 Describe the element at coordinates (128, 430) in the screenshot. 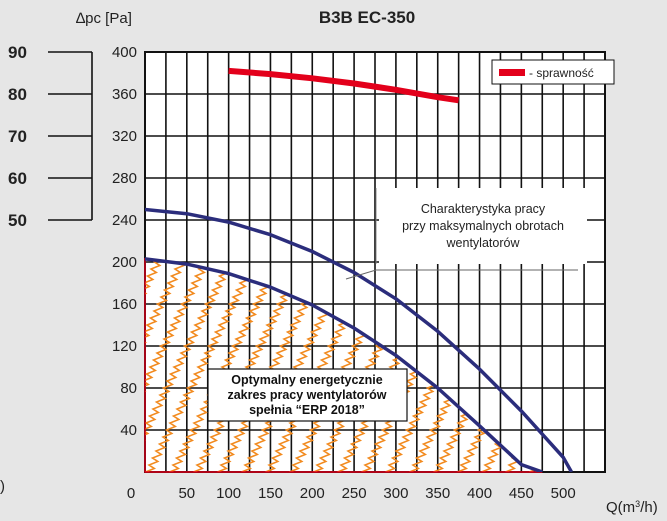

I see `y-tick-label: 40` at that location.